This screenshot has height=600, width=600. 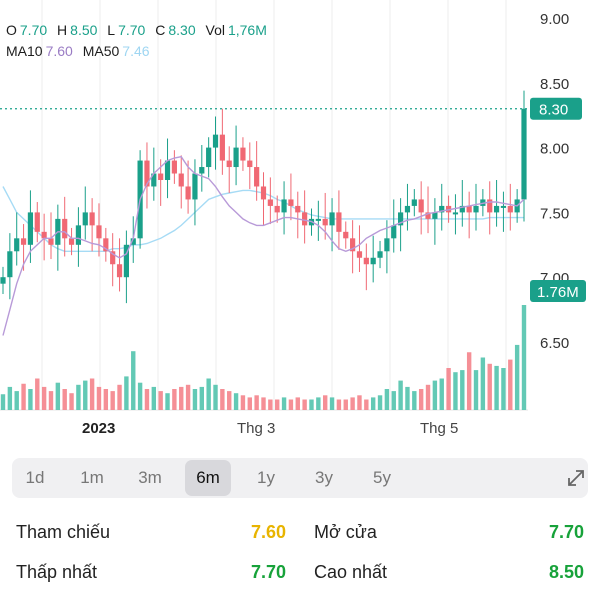 What do you see at coordinates (62, 30) in the screenshot?
I see `high-key: H` at bounding box center [62, 30].